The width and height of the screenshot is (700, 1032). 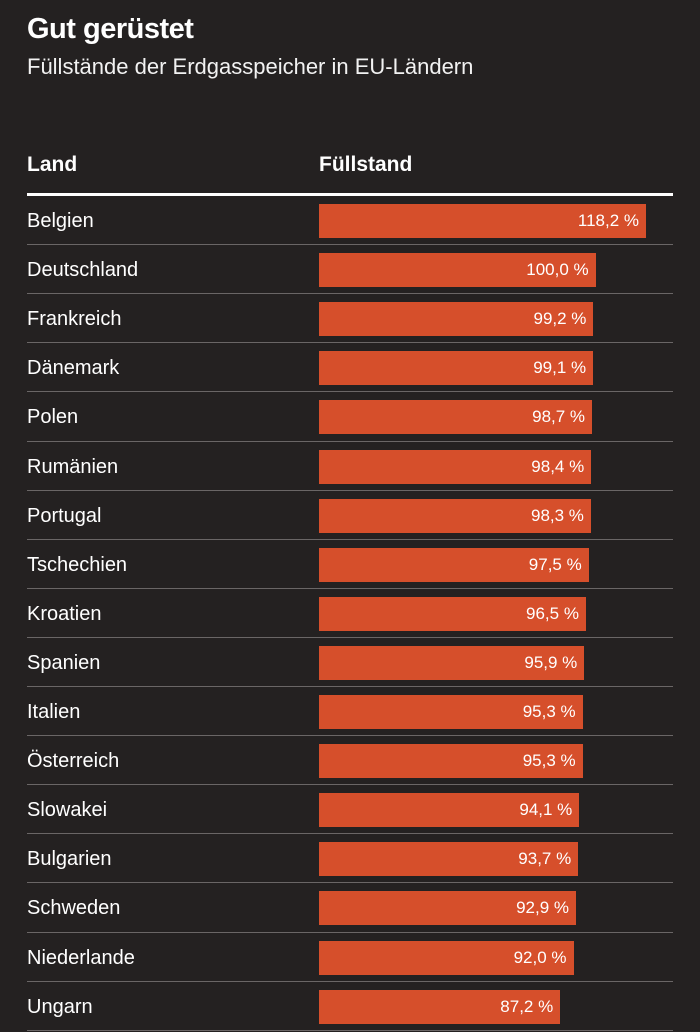 What do you see at coordinates (77, 564) in the screenshot?
I see `country-label: Tschechien` at bounding box center [77, 564].